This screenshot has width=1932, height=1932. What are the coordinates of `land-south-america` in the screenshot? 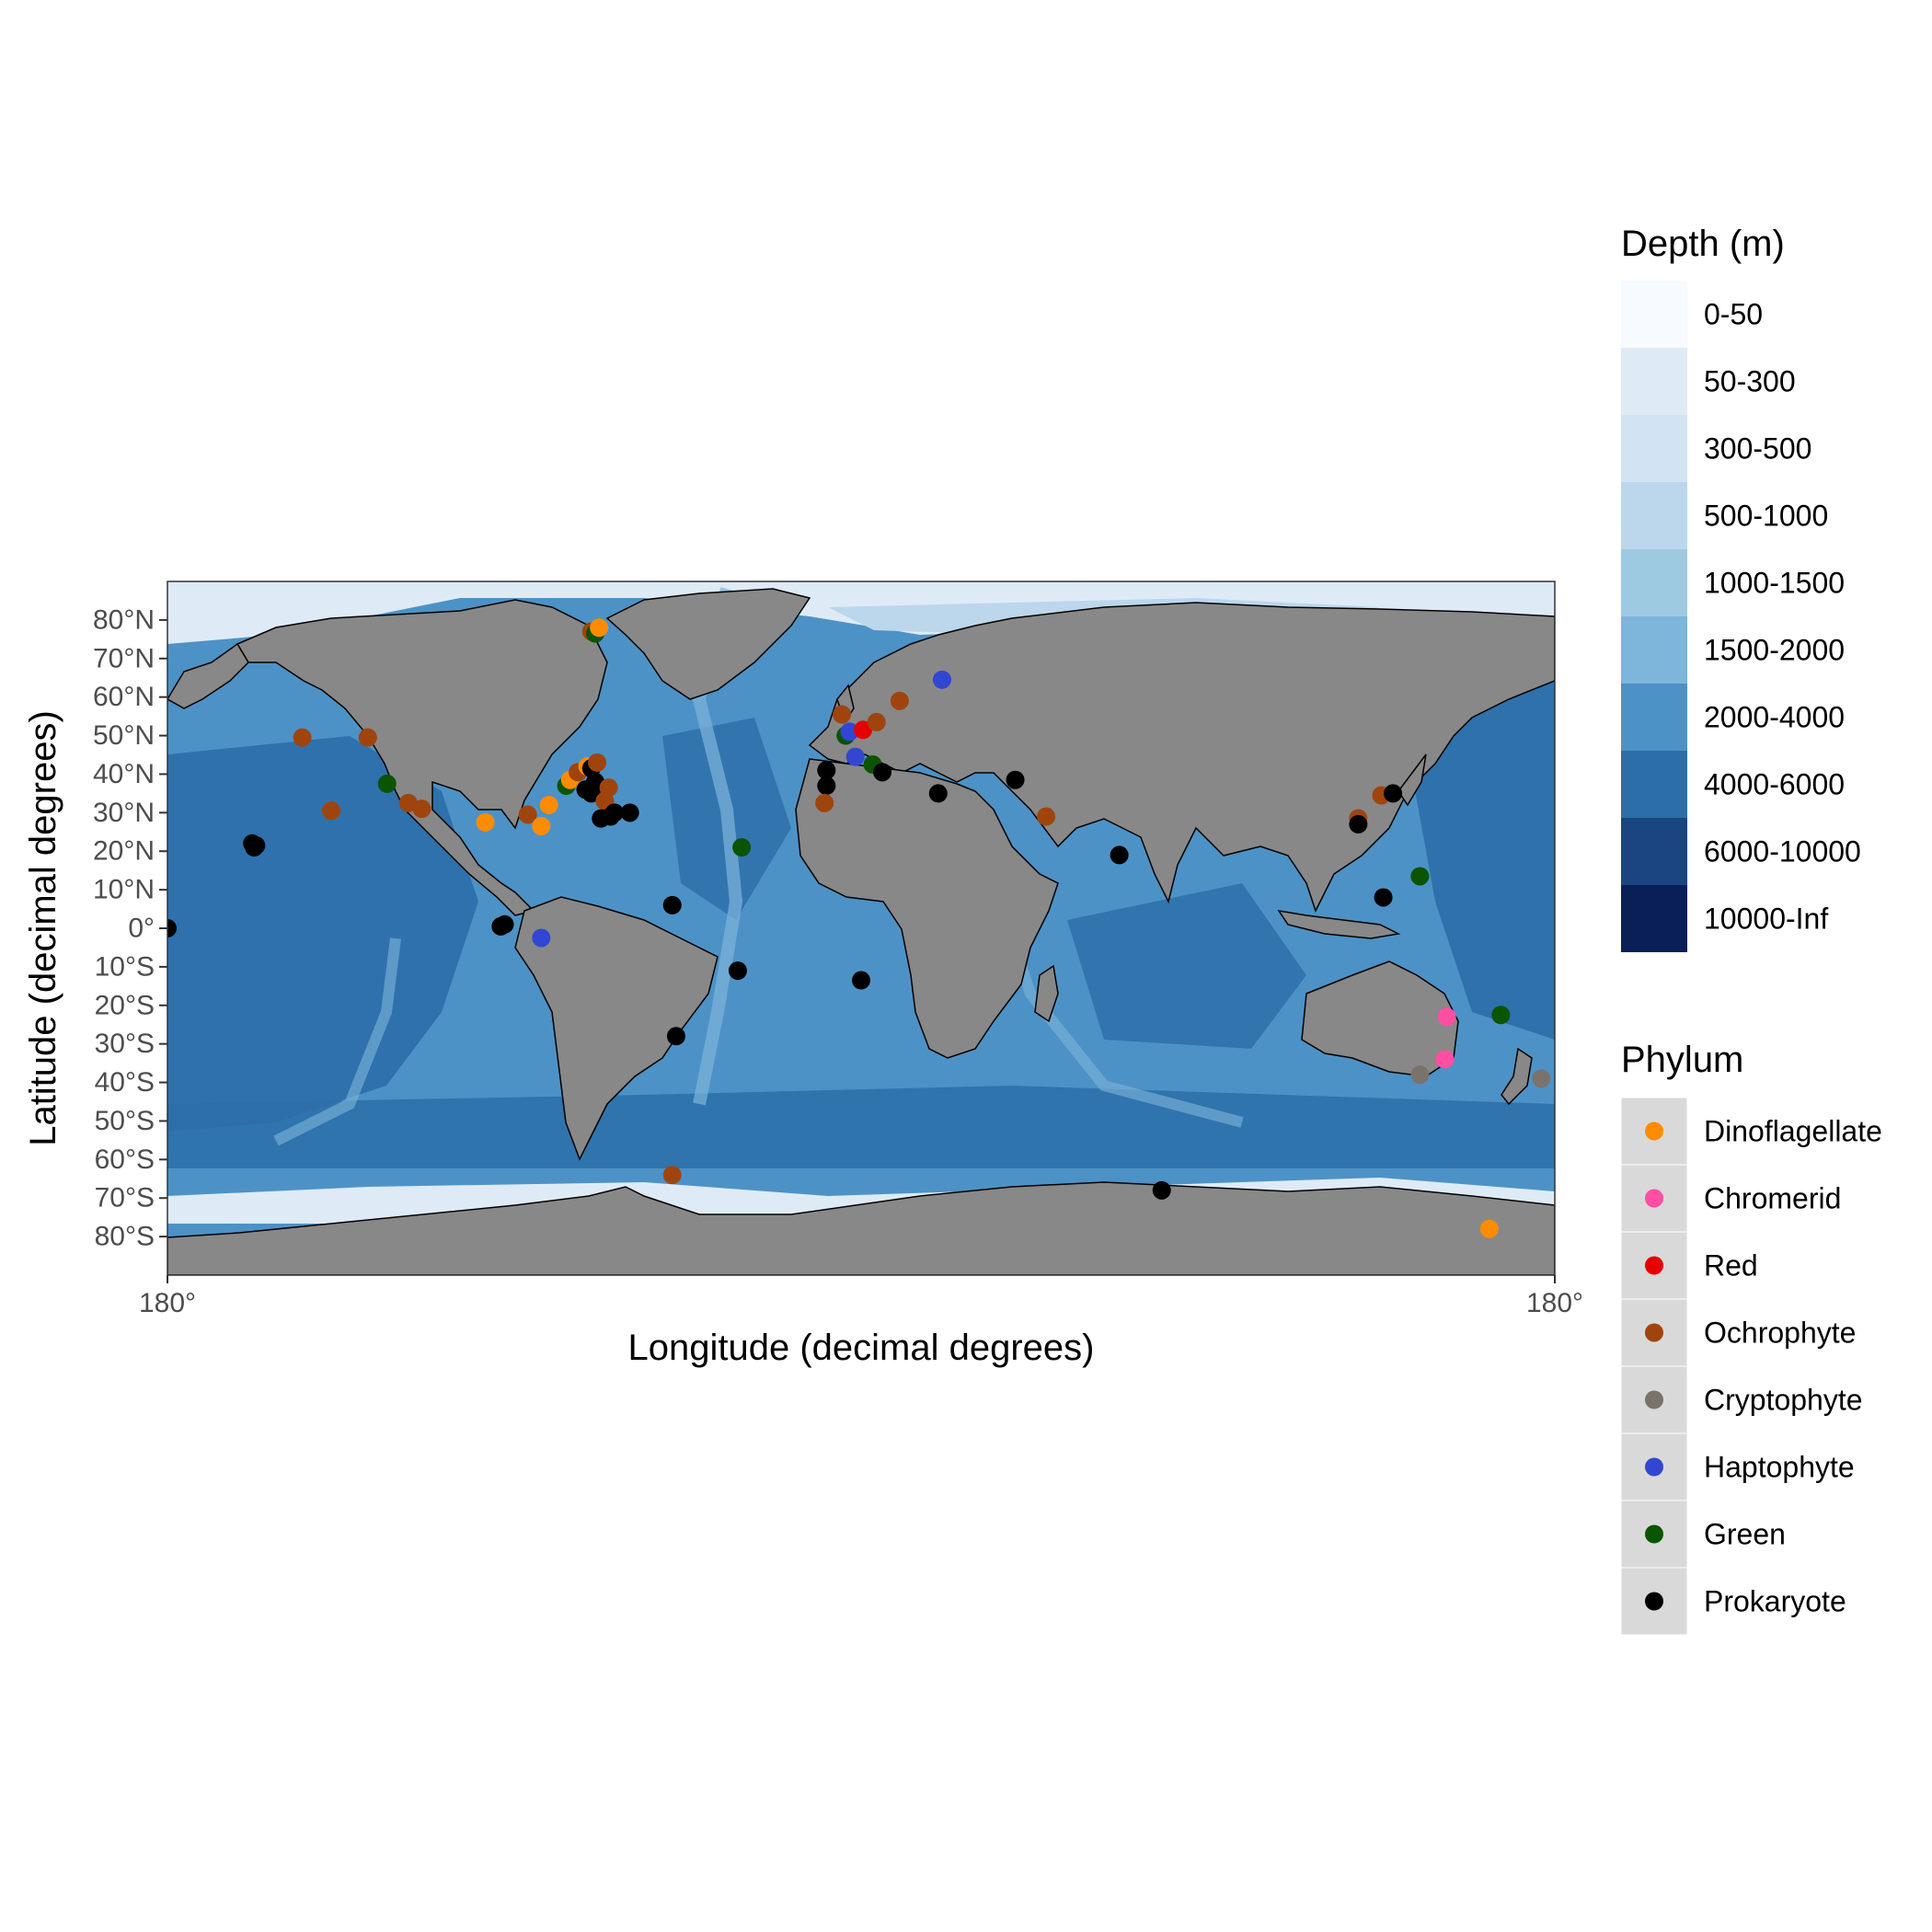 It's located at (616, 1028).